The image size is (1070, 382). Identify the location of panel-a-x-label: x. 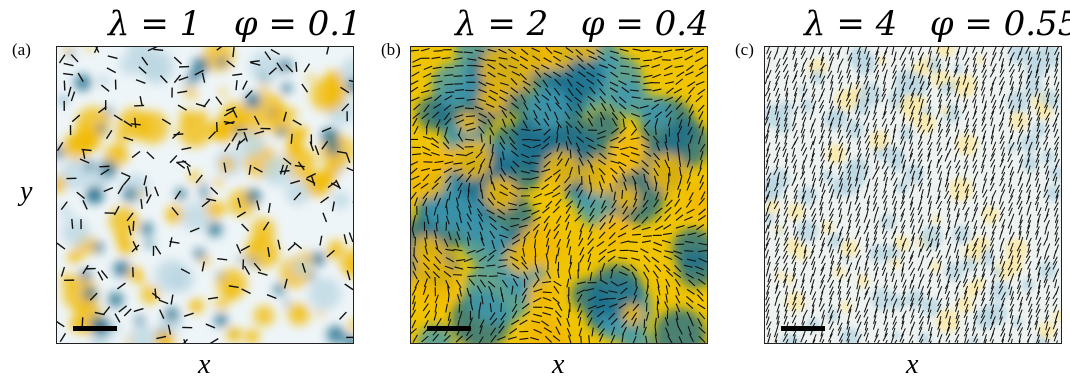
(204, 364).